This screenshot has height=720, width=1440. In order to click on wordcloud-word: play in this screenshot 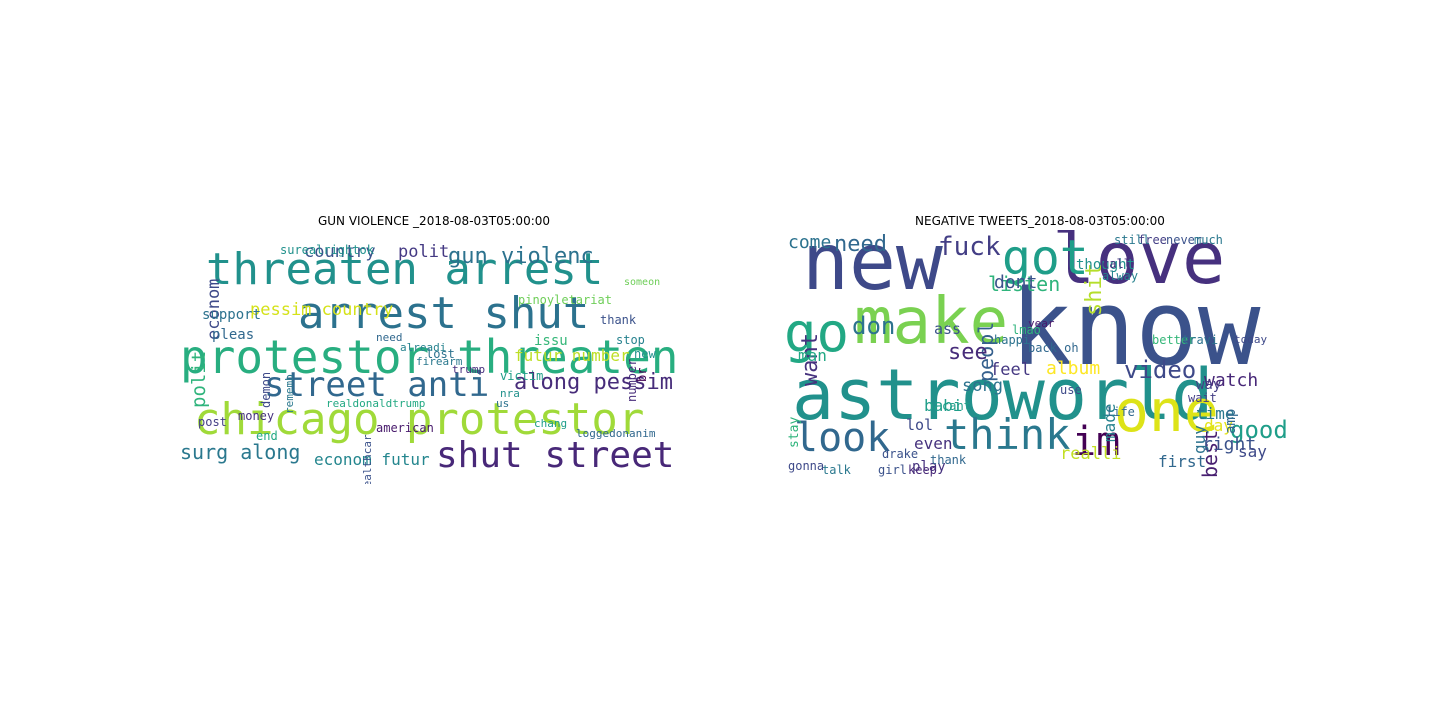, I will do `click(929, 467)`.